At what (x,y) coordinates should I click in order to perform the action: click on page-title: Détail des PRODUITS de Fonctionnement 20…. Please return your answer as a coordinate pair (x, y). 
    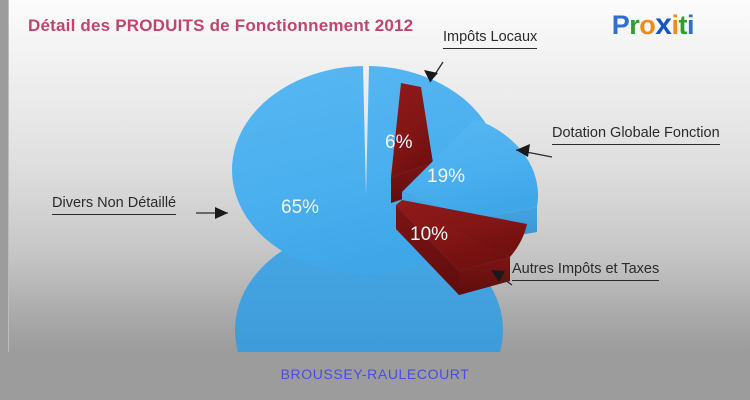
    Looking at the image, I should click on (221, 25).